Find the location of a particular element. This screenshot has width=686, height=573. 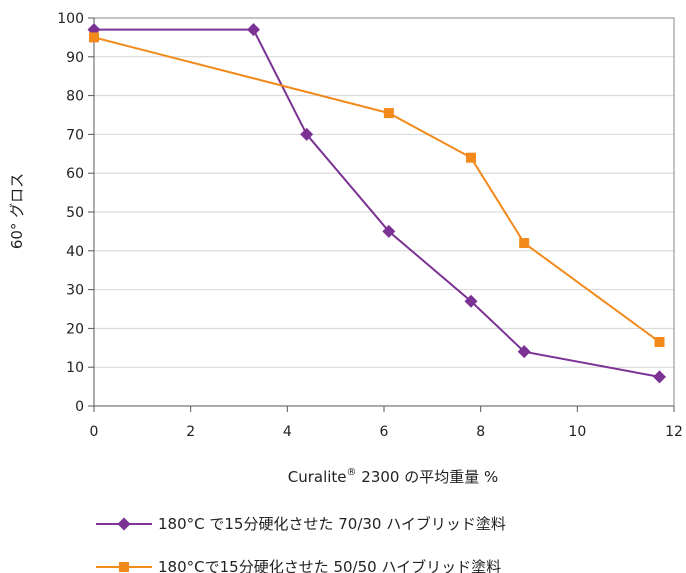

x-axis-ticks: 0 2 4 6 8 10 12 is located at coordinates (386, 423).